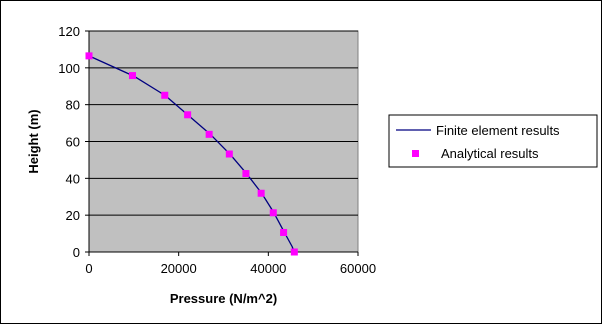 This screenshot has width=602, height=328. Describe the element at coordinates (88, 268) in the screenshot. I see `x-tick-label: 0` at that location.